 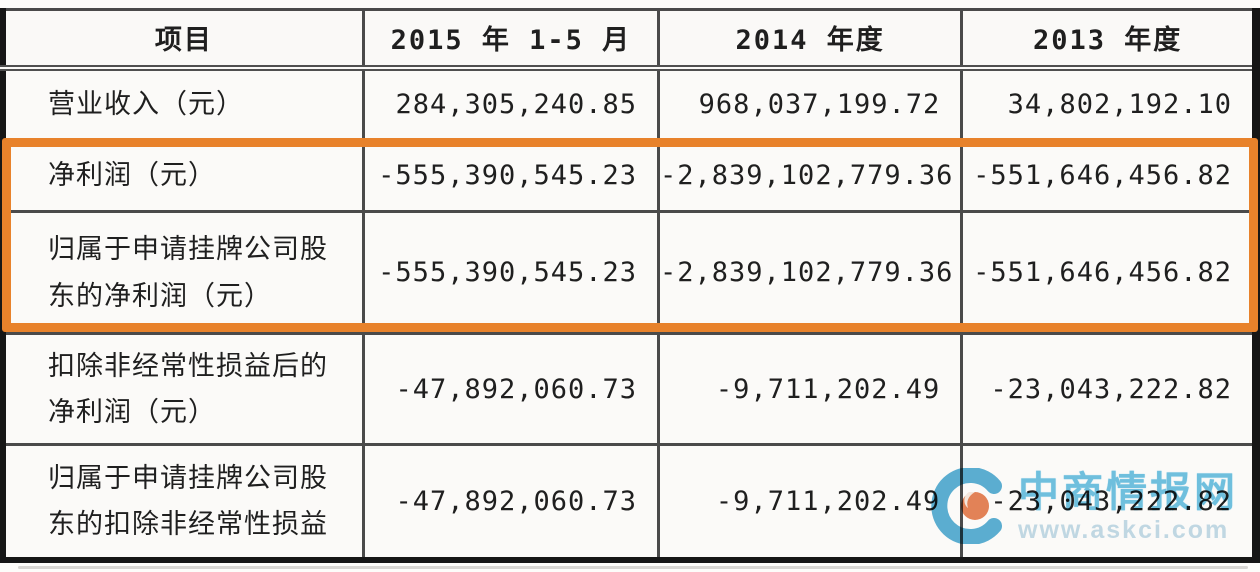 I want to click on askci-logo-icon, so click(x=966, y=506).